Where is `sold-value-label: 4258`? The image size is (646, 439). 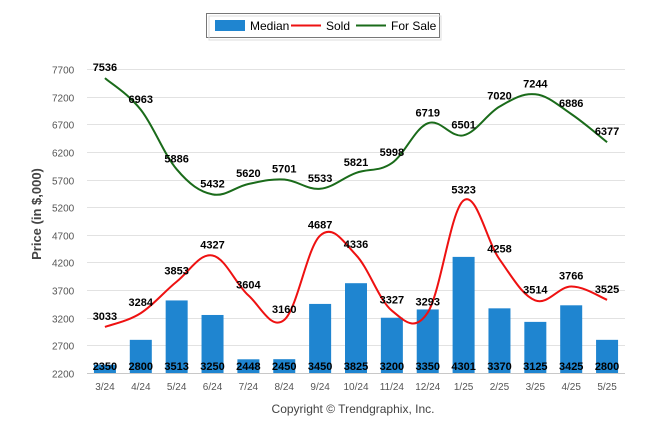 sold-value-label: 4258 is located at coordinates (499, 249).